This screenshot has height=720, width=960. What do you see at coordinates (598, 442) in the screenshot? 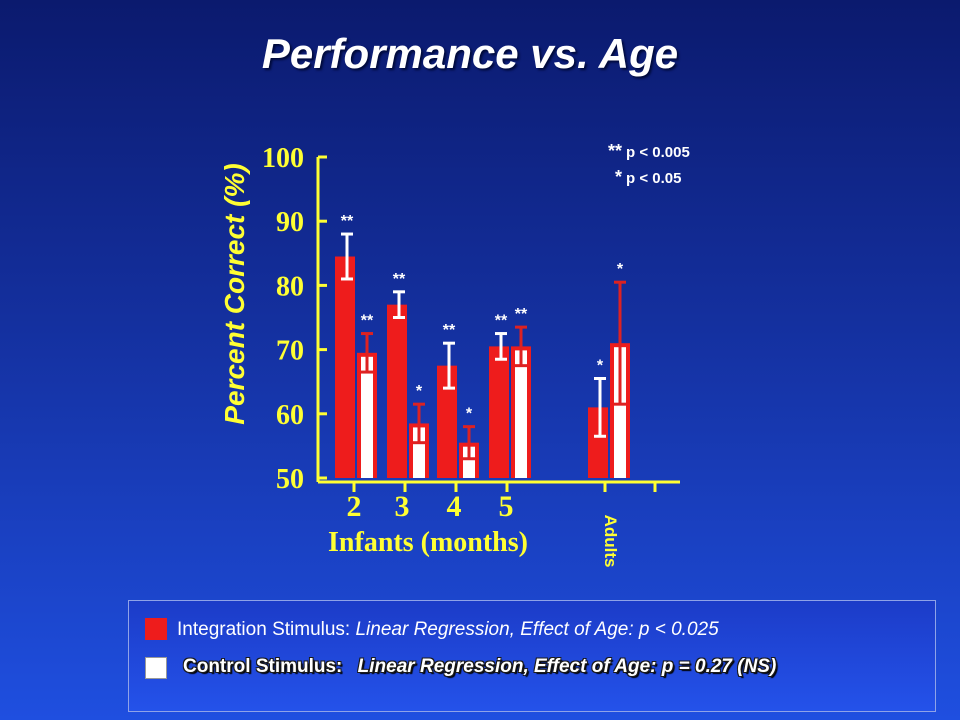
I see `bar-integration-Adults` at bounding box center [598, 442].